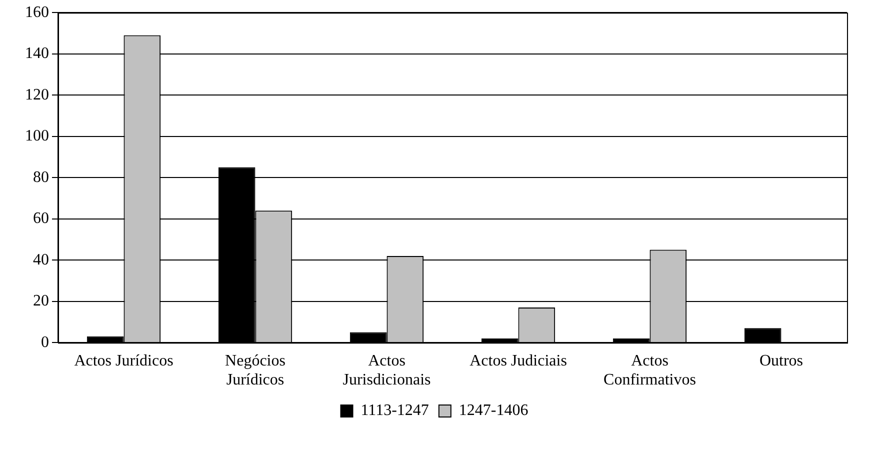 The height and width of the screenshot is (449, 877). Describe the element at coordinates (255, 370) in the screenshot. I see `x-tick-label: Negócios Jurídicos` at that location.